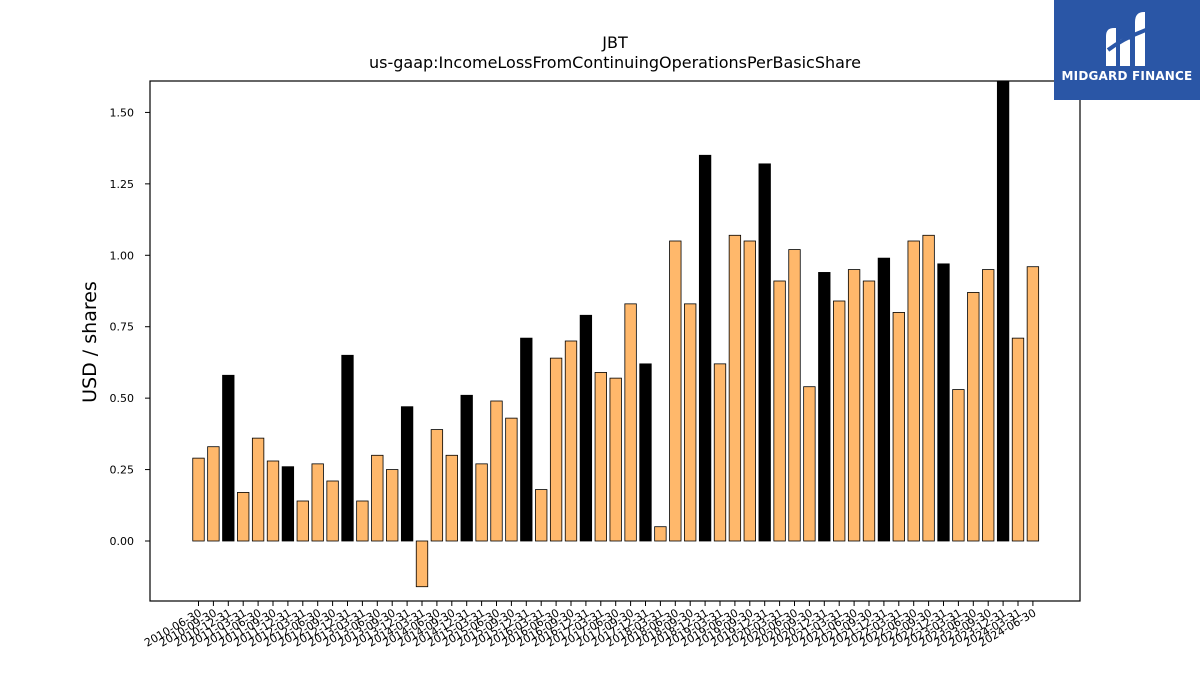 Image resolution: width=1200 pixels, height=675 pixels. I want to click on y-tick-label: 0.25, so click(122, 470).